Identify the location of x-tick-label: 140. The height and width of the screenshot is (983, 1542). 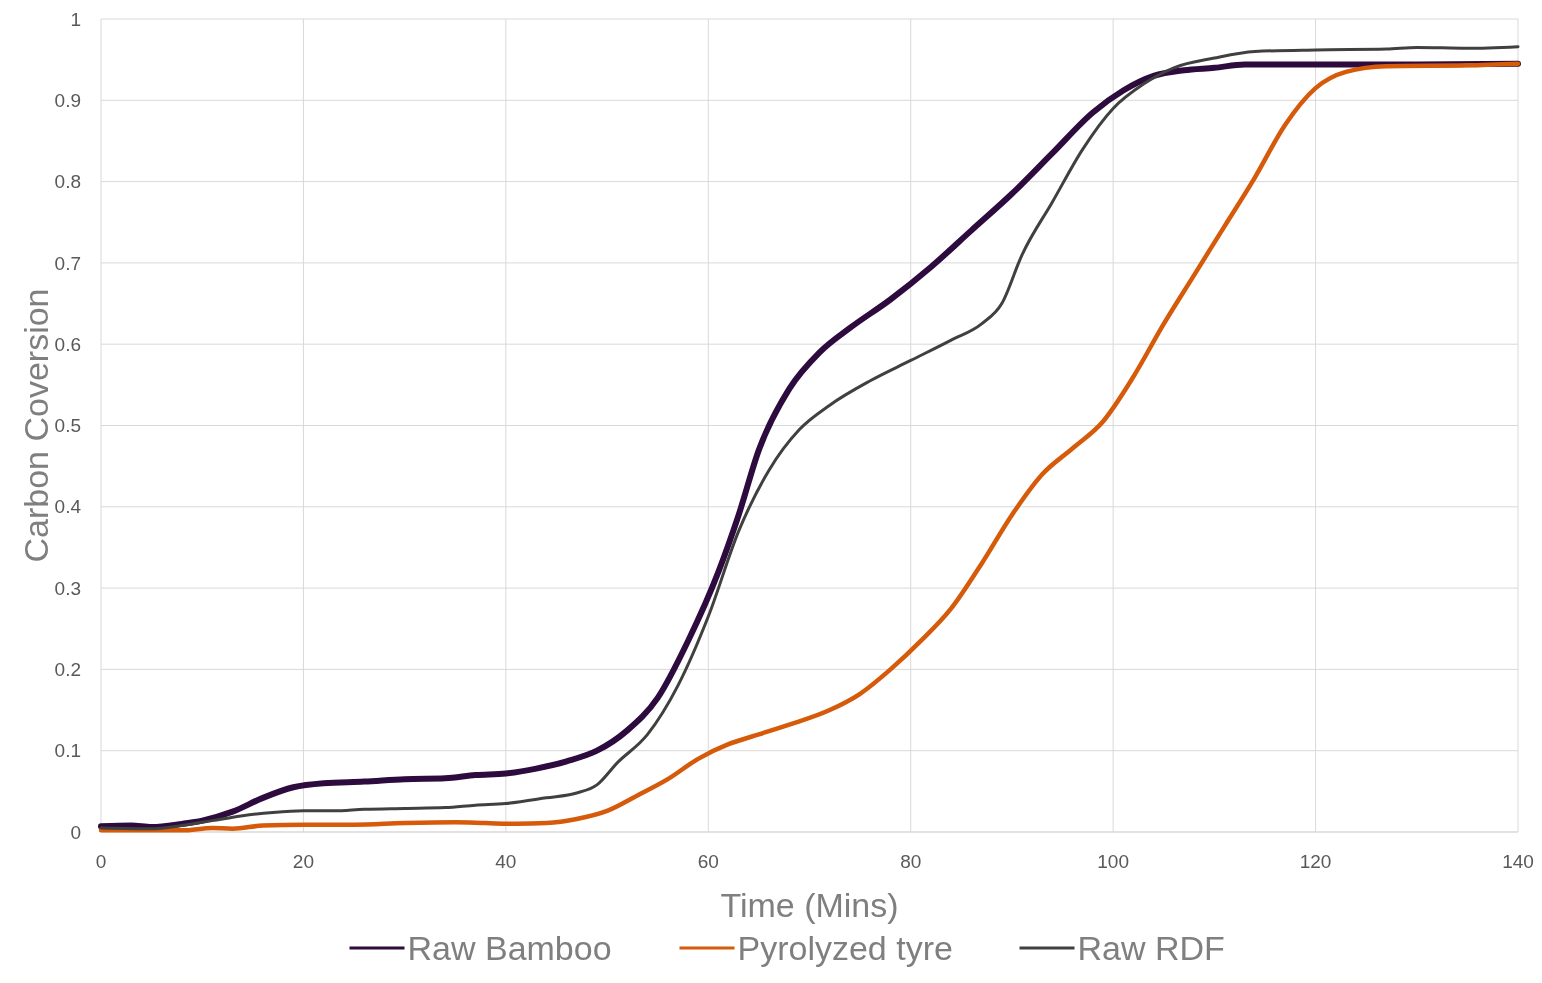
(1518, 861).